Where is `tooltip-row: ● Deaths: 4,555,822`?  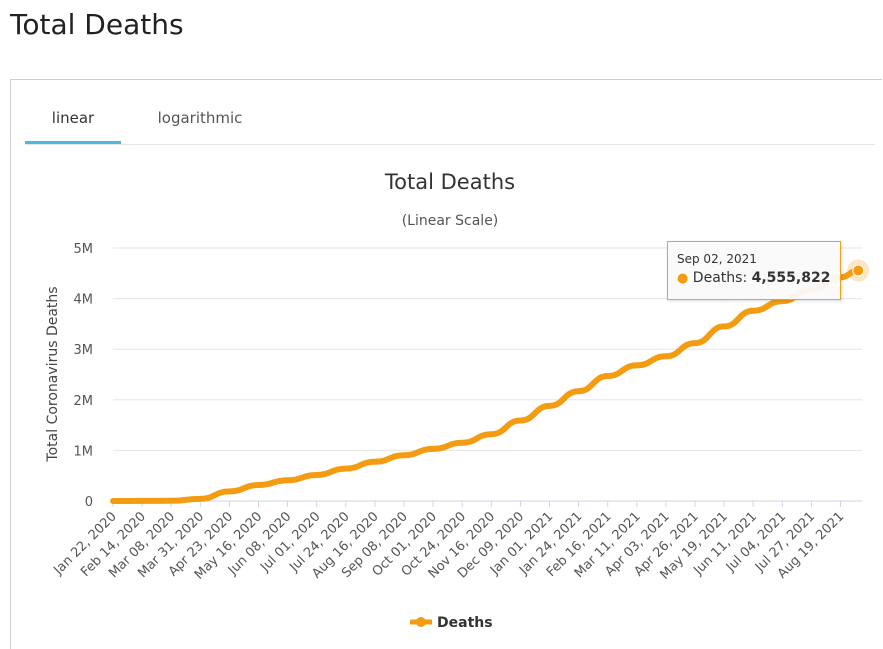
tooltip-row: ● Deaths: 4,555,822 is located at coordinates (754, 278).